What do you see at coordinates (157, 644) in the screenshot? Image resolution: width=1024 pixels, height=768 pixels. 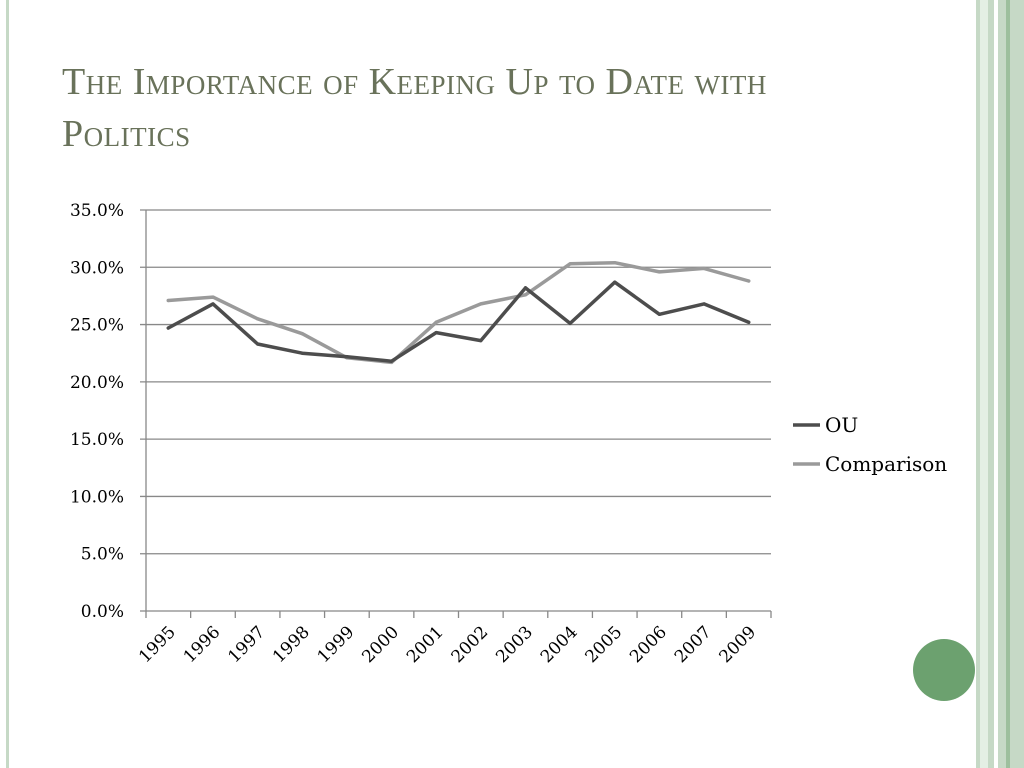 I see `x-tick-label: 1995` at bounding box center [157, 644].